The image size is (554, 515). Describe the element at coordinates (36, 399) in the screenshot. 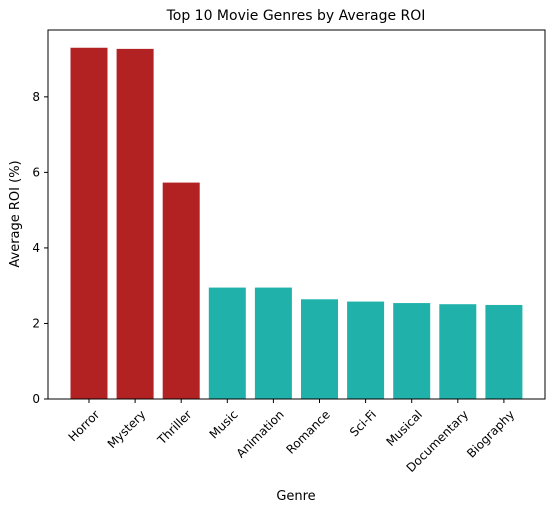

I see `y-tick-label: 0` at that location.